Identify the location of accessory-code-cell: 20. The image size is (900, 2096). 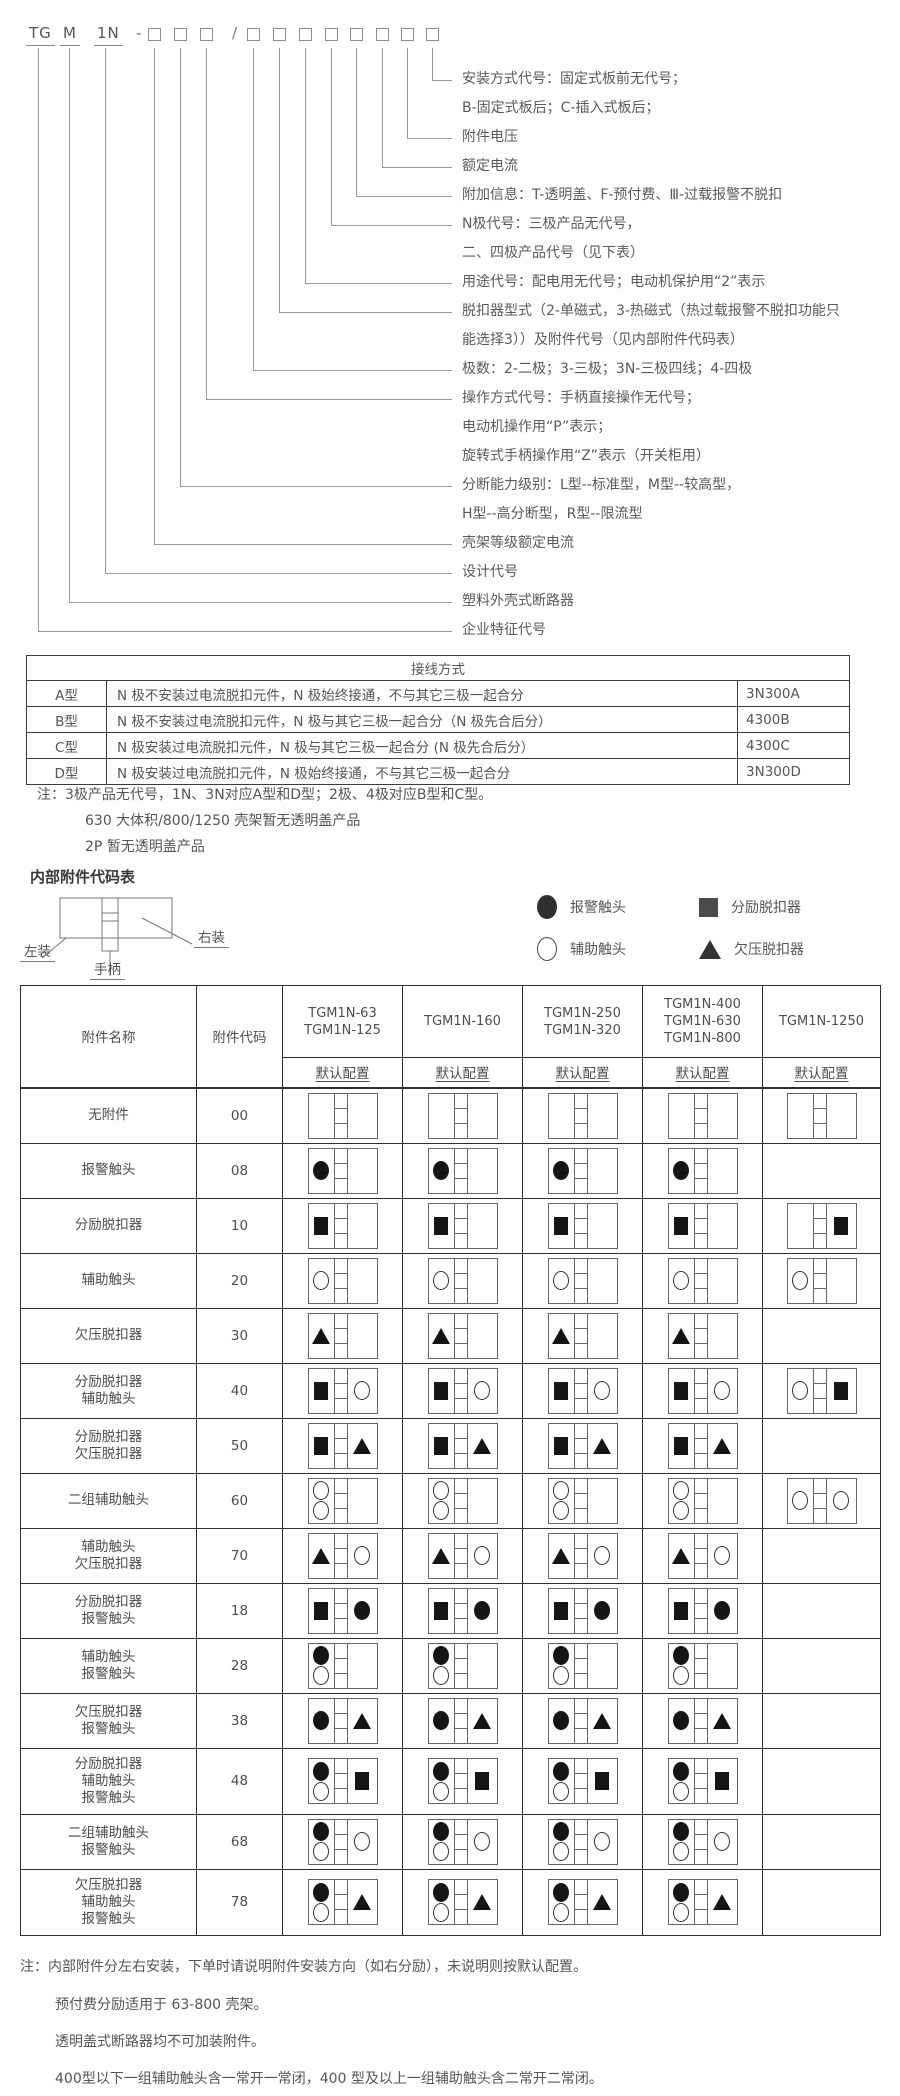
(239, 1280).